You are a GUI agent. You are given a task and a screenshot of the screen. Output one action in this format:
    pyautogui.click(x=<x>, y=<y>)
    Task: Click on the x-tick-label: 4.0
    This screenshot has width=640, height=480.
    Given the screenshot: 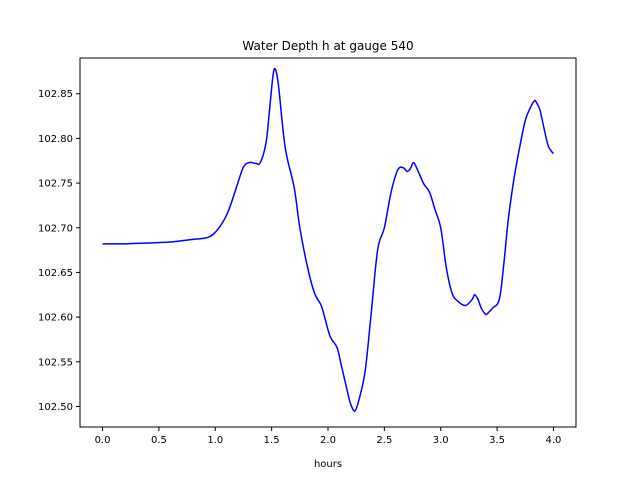 What is the action you would take?
    pyautogui.click(x=554, y=440)
    